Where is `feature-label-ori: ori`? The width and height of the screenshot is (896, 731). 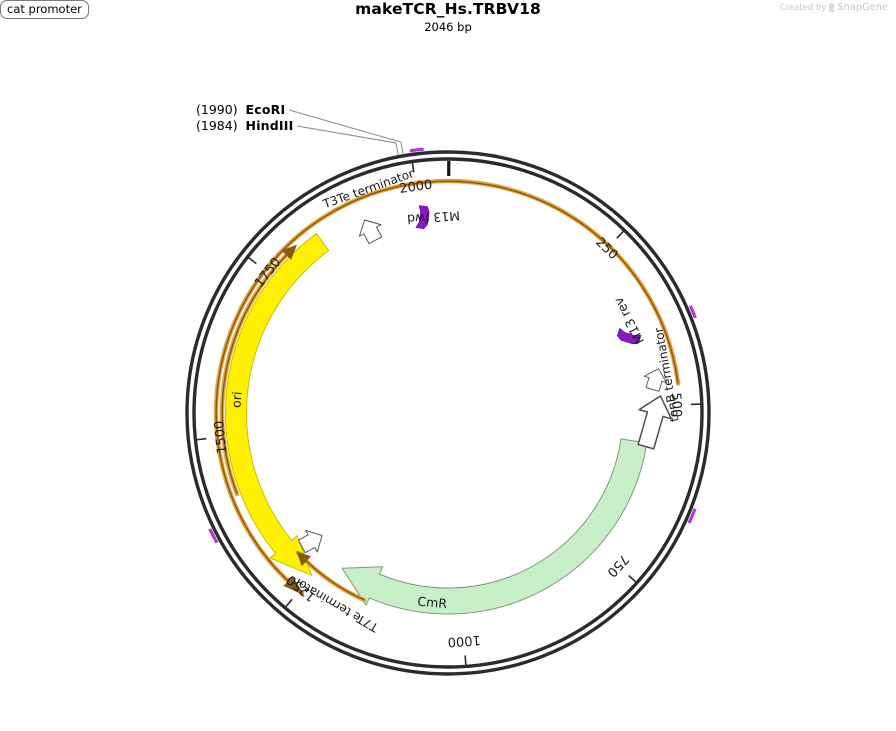
feature-label-ori: ori is located at coordinates (236, 399).